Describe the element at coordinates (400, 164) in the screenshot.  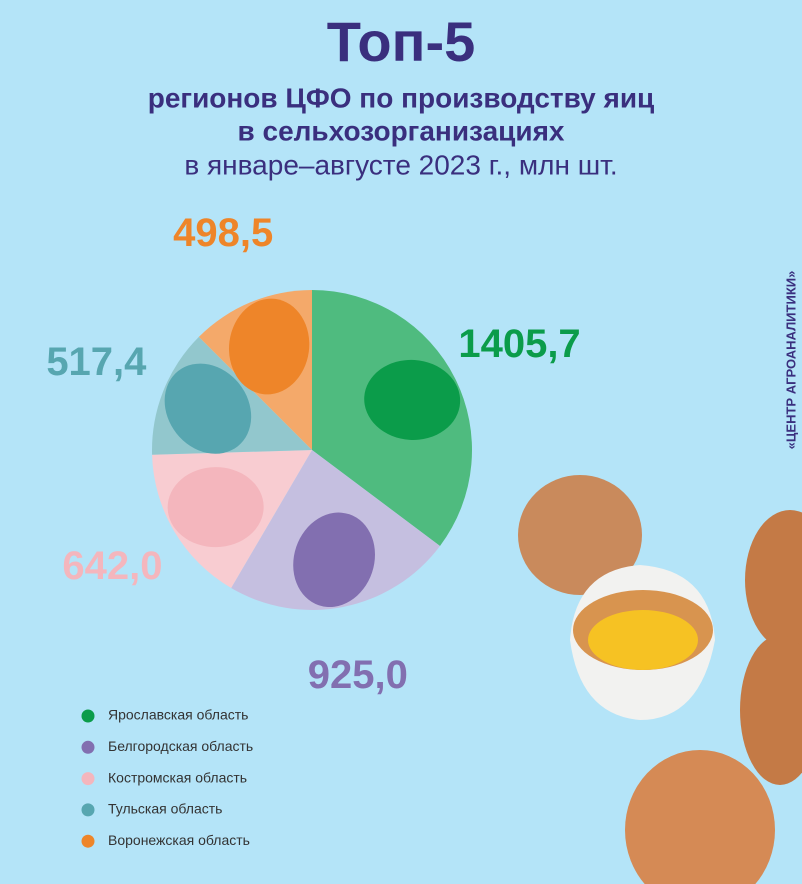
I see `period: в январе–августе 2023 г., млн шт.` at that location.